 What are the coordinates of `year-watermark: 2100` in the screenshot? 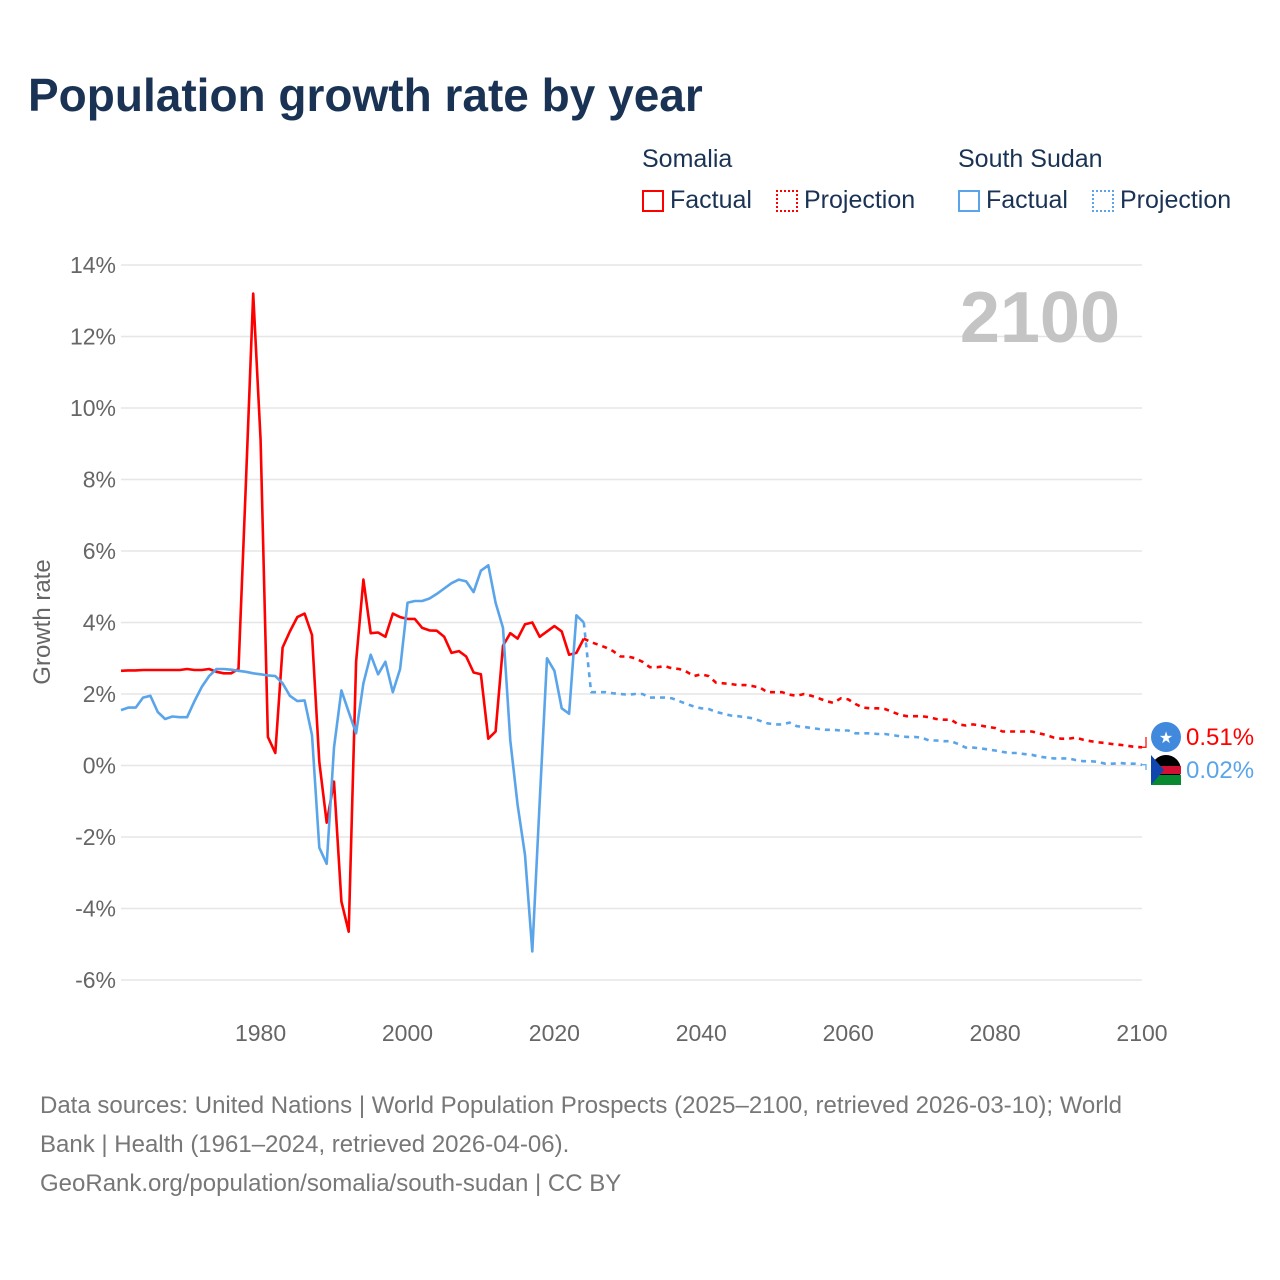 It's located at (1040, 318).